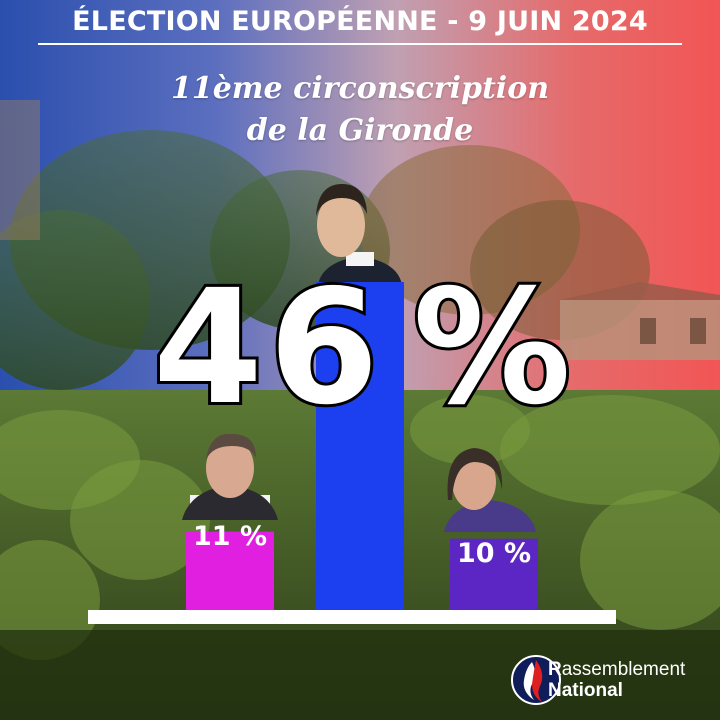 The width and height of the screenshot is (720, 720). What do you see at coordinates (555, 669) in the screenshot?
I see `logo-initial: R` at bounding box center [555, 669].